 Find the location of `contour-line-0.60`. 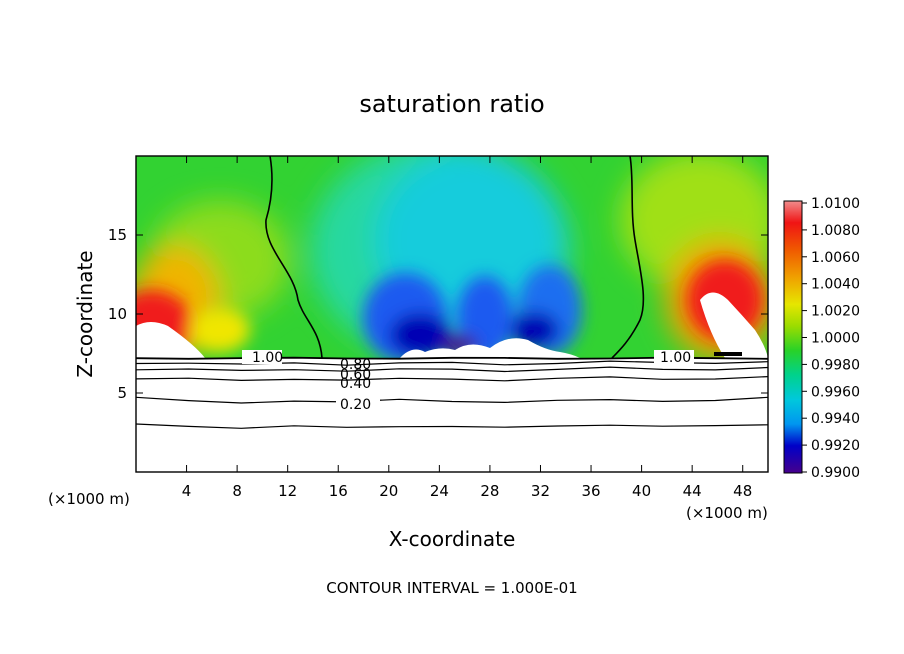

contour-line-0.60 is located at coordinates (452, 369).